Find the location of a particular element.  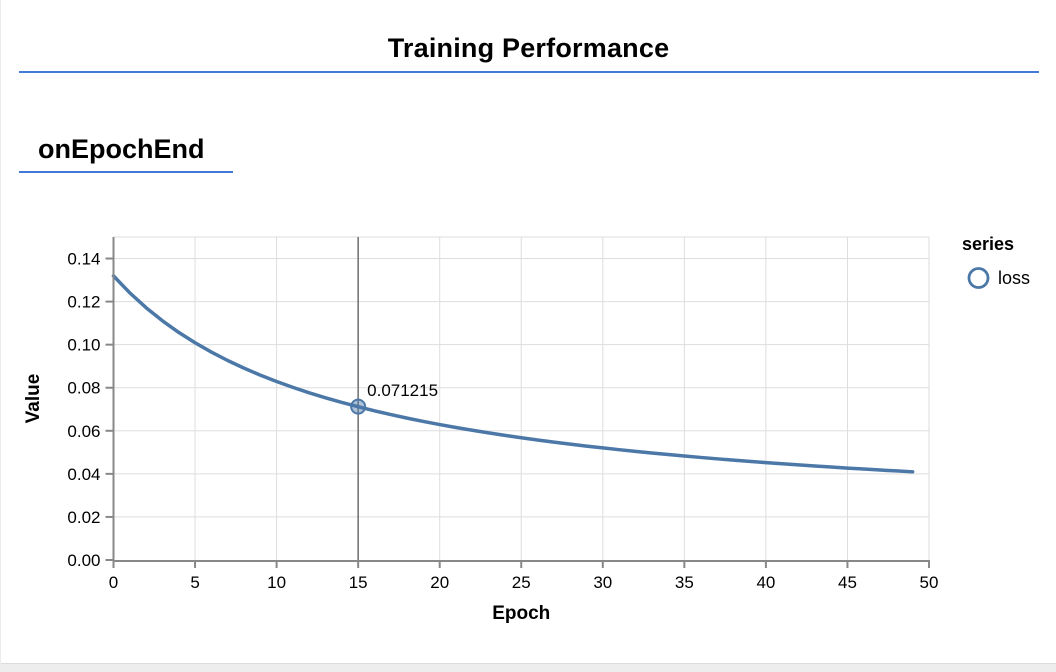

y-tick-label: 0.04 is located at coordinates (83, 474).